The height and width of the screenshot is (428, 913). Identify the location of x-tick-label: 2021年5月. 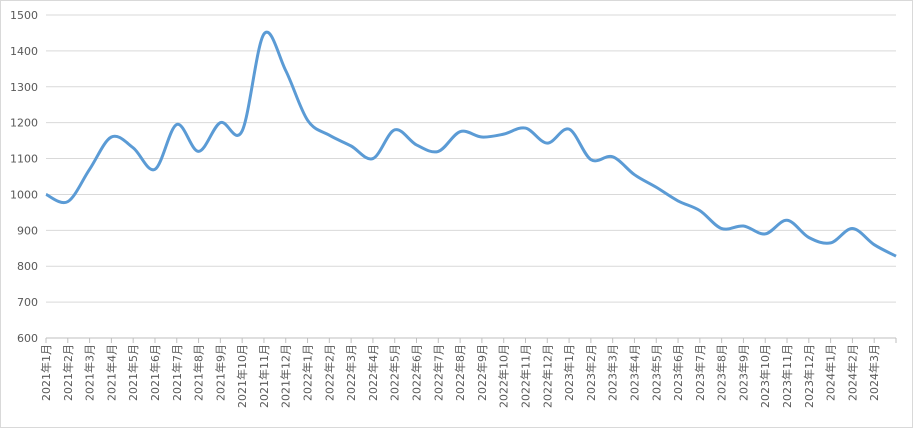
(133, 372).